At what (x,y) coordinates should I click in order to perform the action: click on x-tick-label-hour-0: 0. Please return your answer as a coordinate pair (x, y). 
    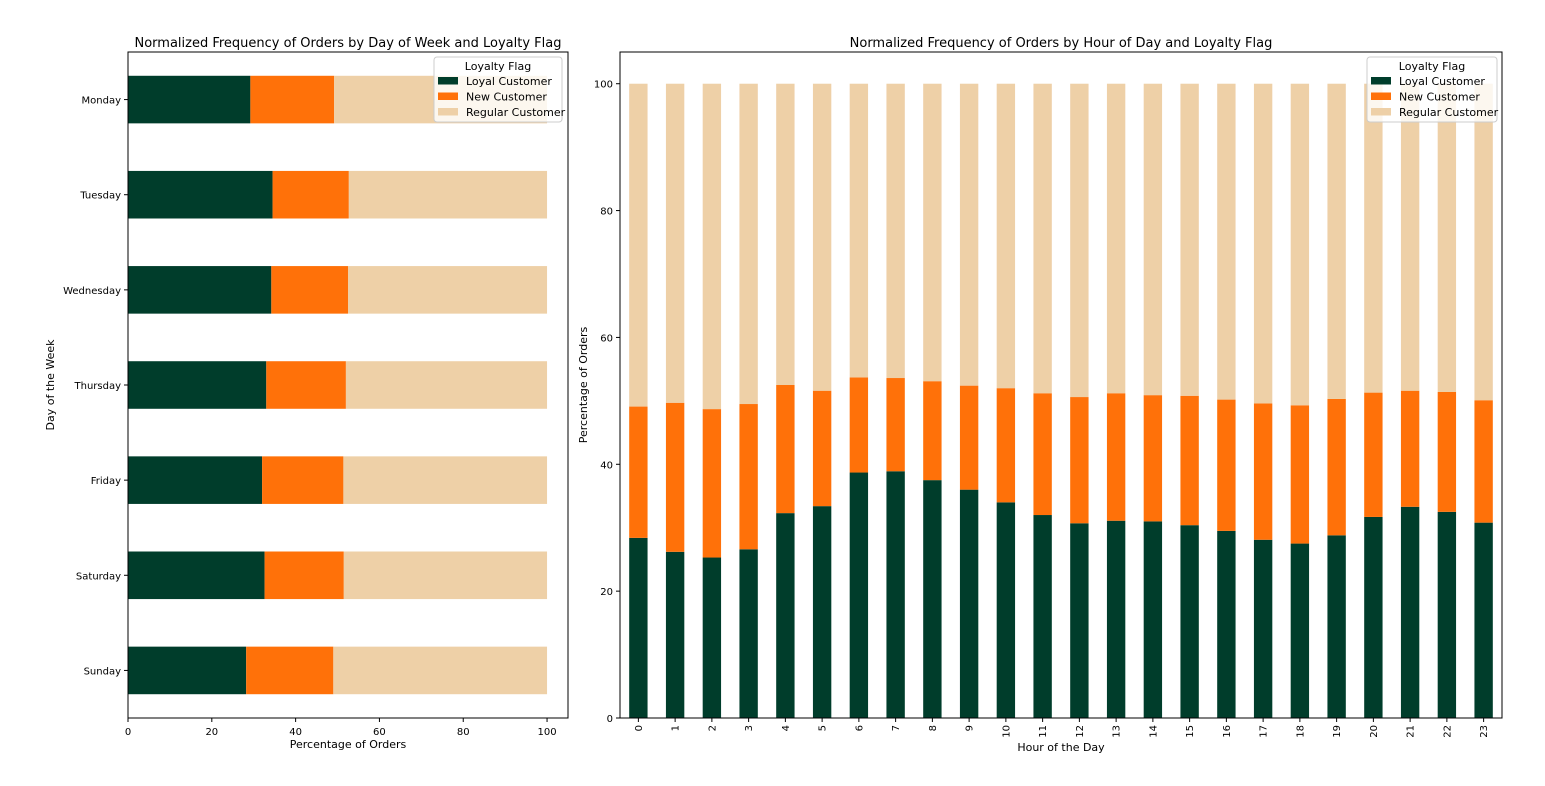
    Looking at the image, I should click on (639, 728).